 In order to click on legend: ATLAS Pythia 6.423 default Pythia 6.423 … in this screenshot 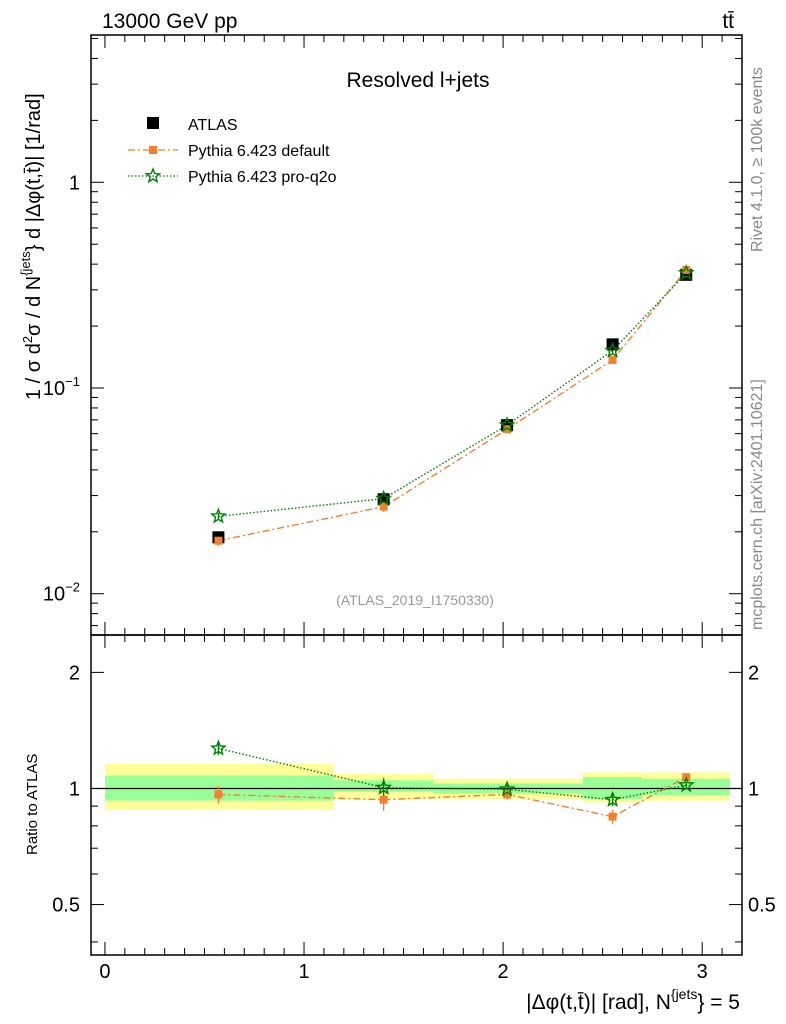, I will do `click(232, 151)`.